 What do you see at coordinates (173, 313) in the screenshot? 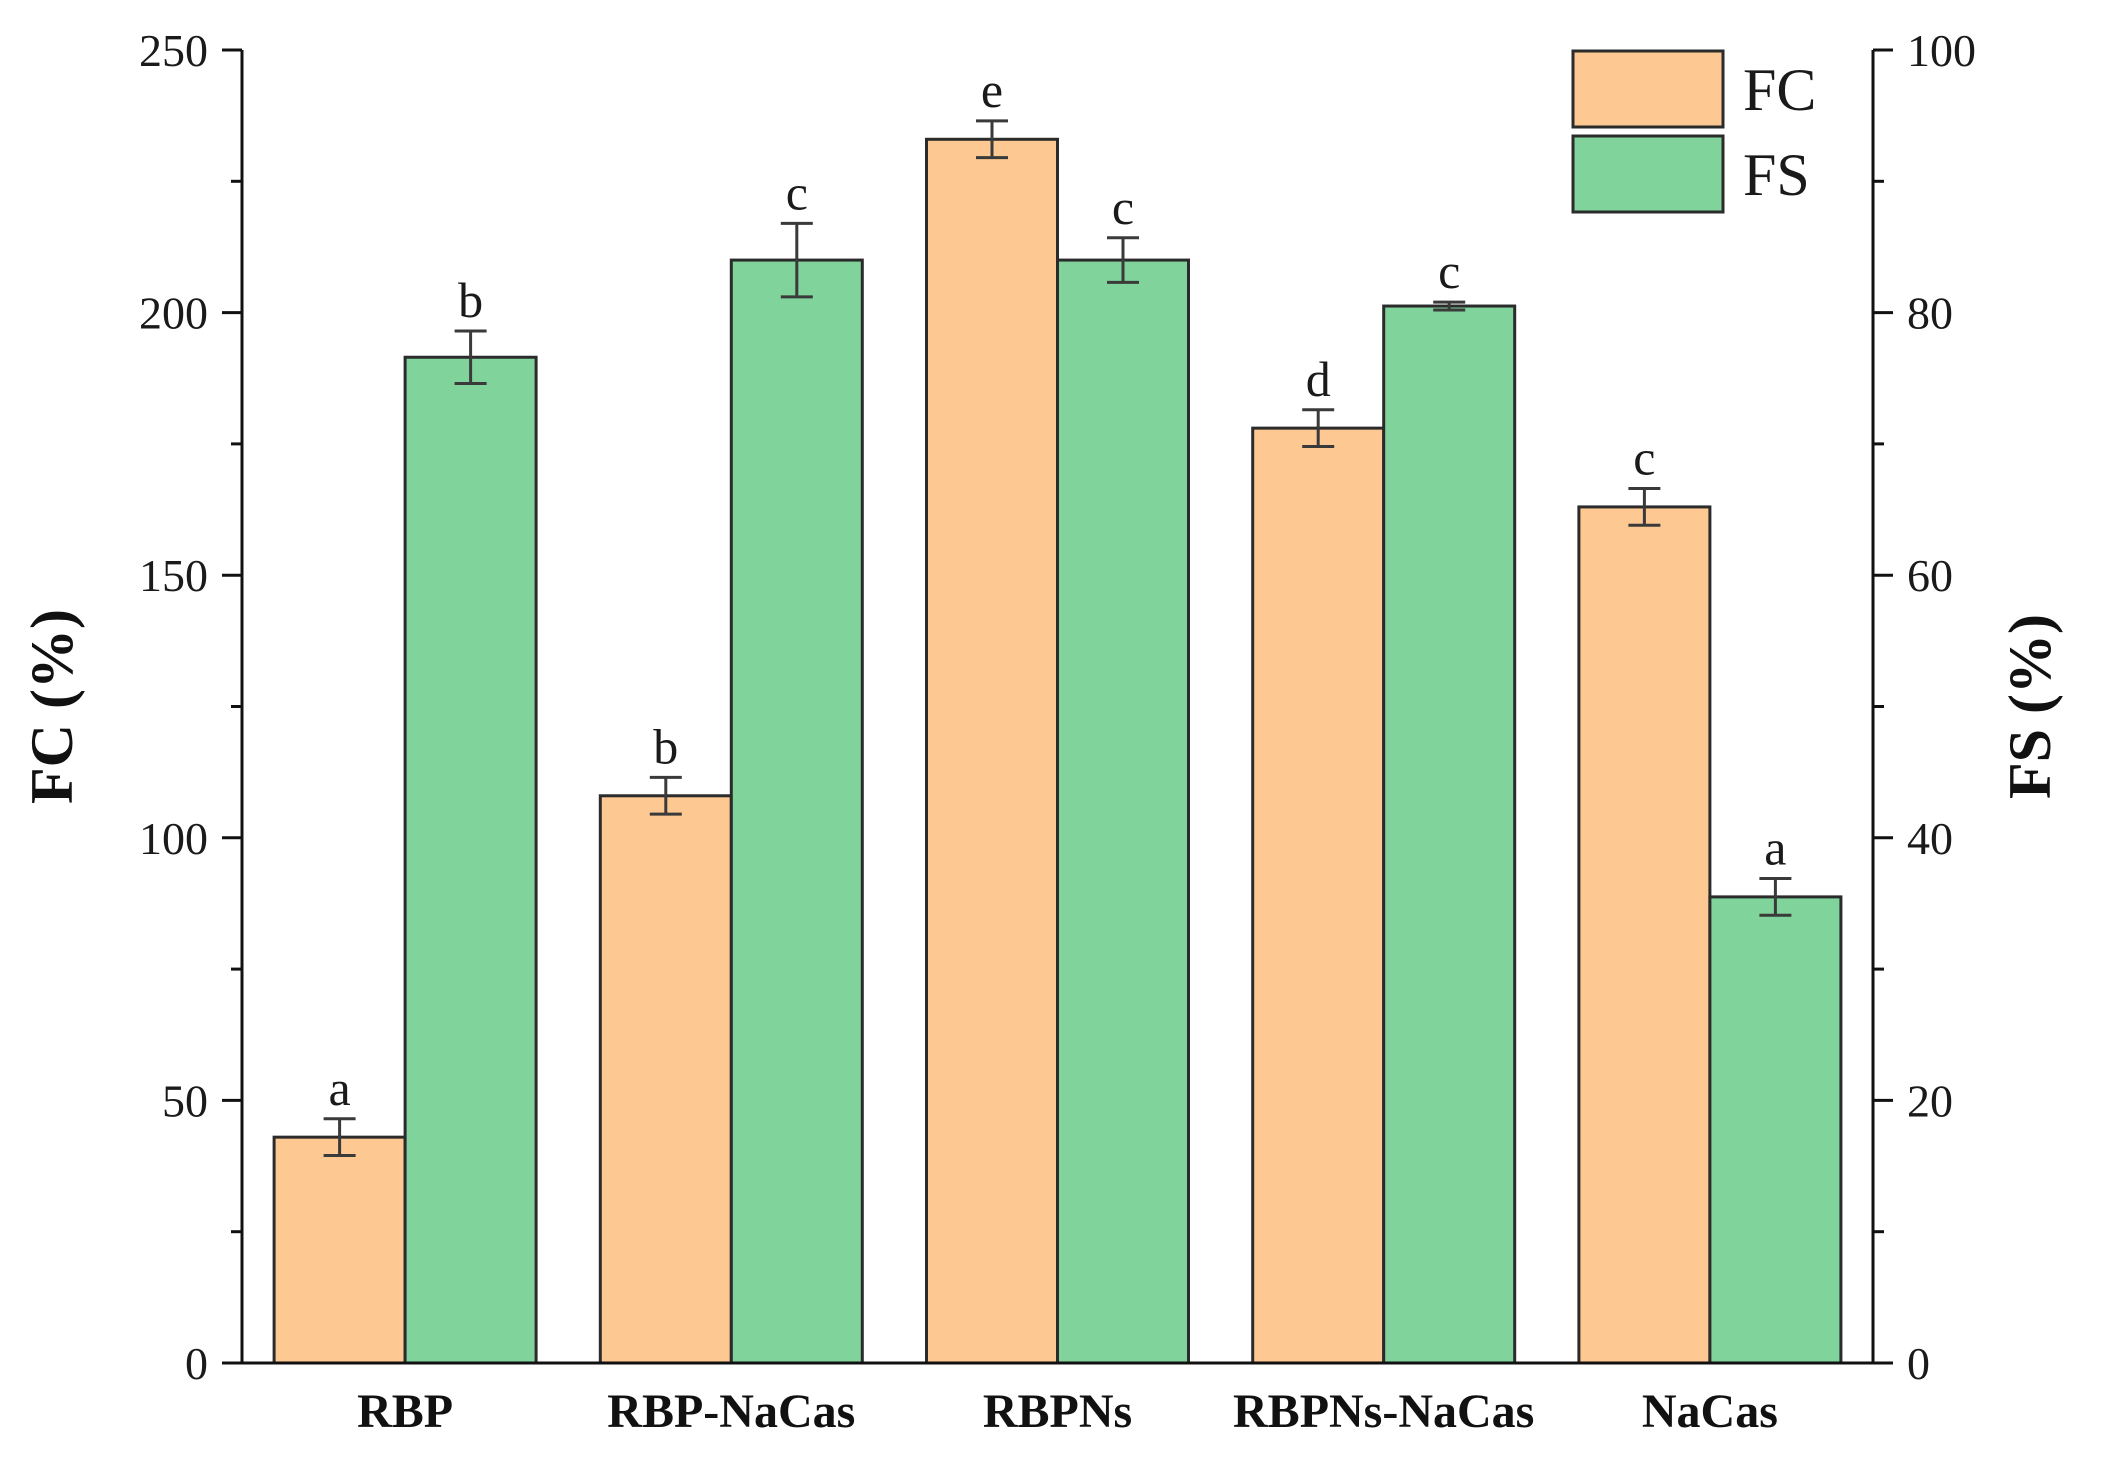
I see `left-tick-label-4: 200` at bounding box center [173, 313].